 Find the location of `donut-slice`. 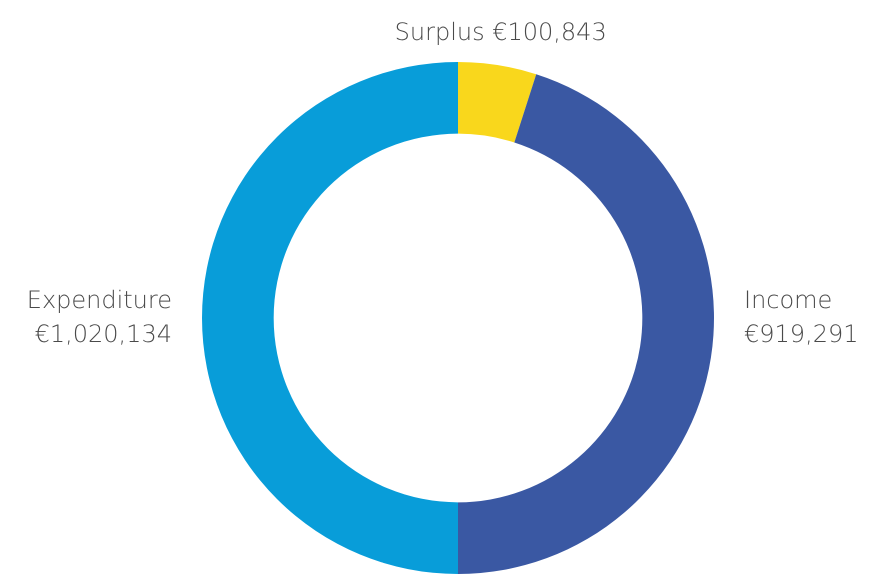

donut-slice is located at coordinates (497, 102).